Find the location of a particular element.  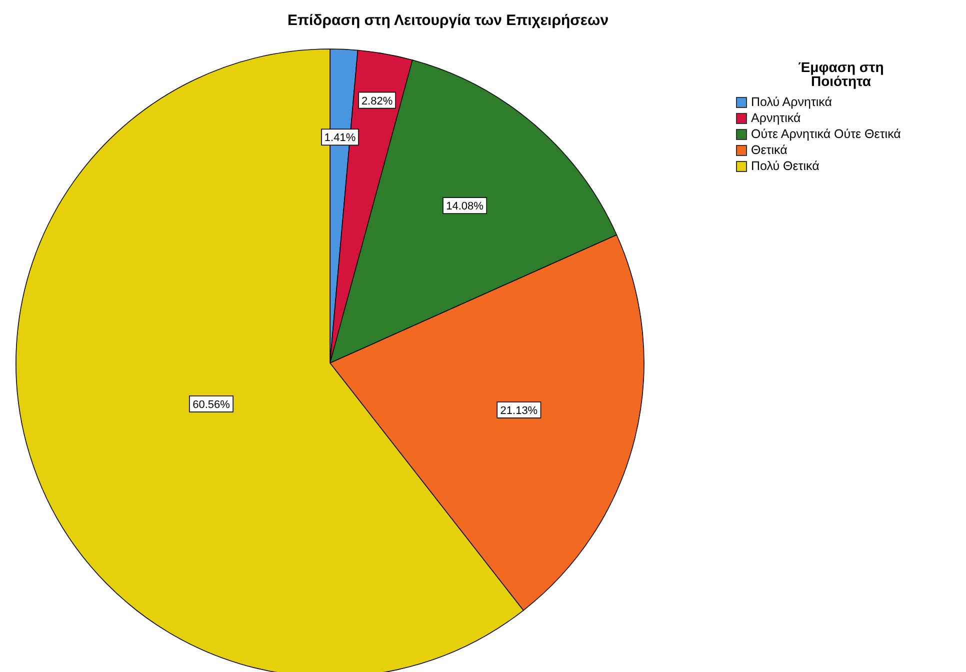

legend-title: Έμφαση στη Ποιότητα is located at coordinates (841, 74).